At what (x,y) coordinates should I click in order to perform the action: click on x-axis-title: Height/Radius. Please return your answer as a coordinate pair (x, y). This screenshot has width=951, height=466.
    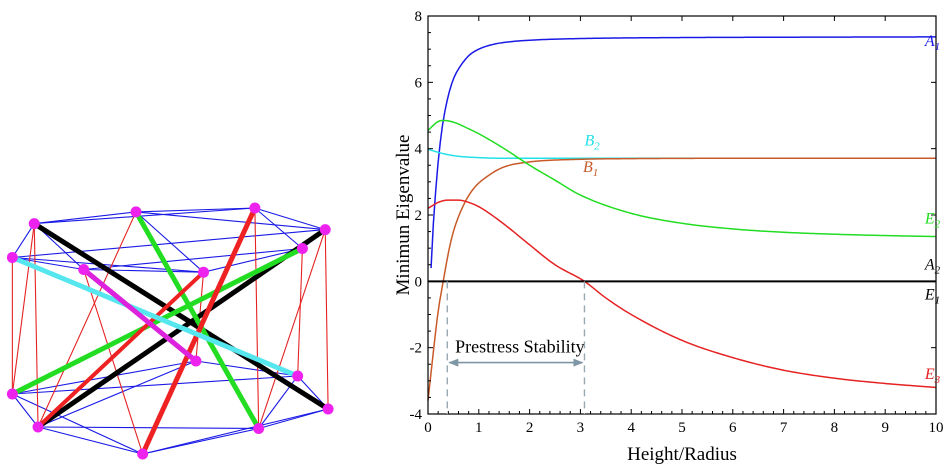
    Looking at the image, I should click on (682, 454).